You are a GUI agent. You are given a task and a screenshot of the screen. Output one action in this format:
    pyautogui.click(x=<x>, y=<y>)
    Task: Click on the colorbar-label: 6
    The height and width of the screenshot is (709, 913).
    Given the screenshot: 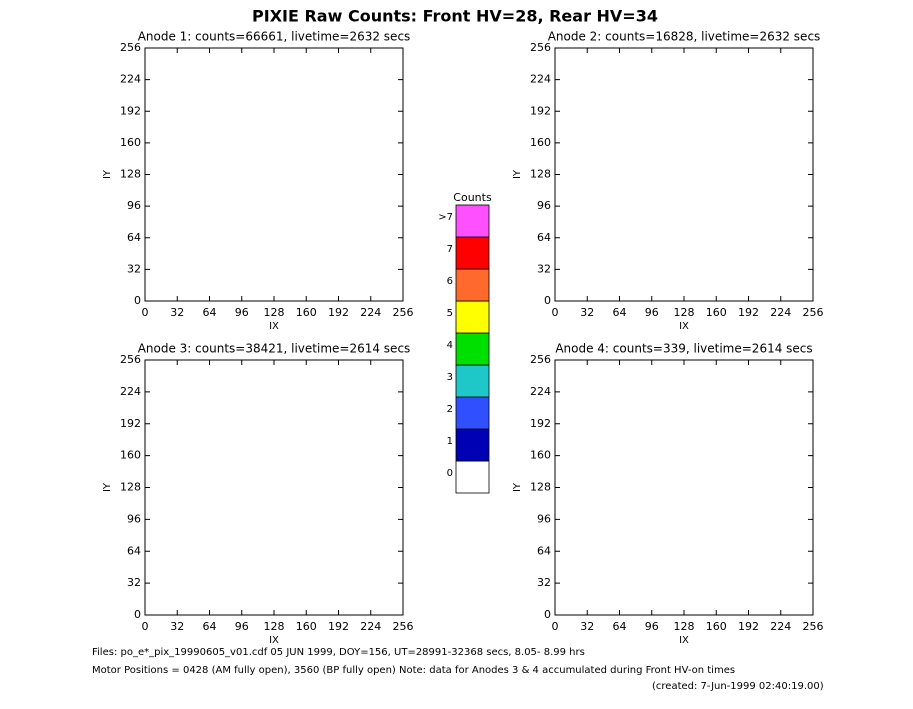 What is the action you would take?
    pyautogui.click(x=450, y=281)
    